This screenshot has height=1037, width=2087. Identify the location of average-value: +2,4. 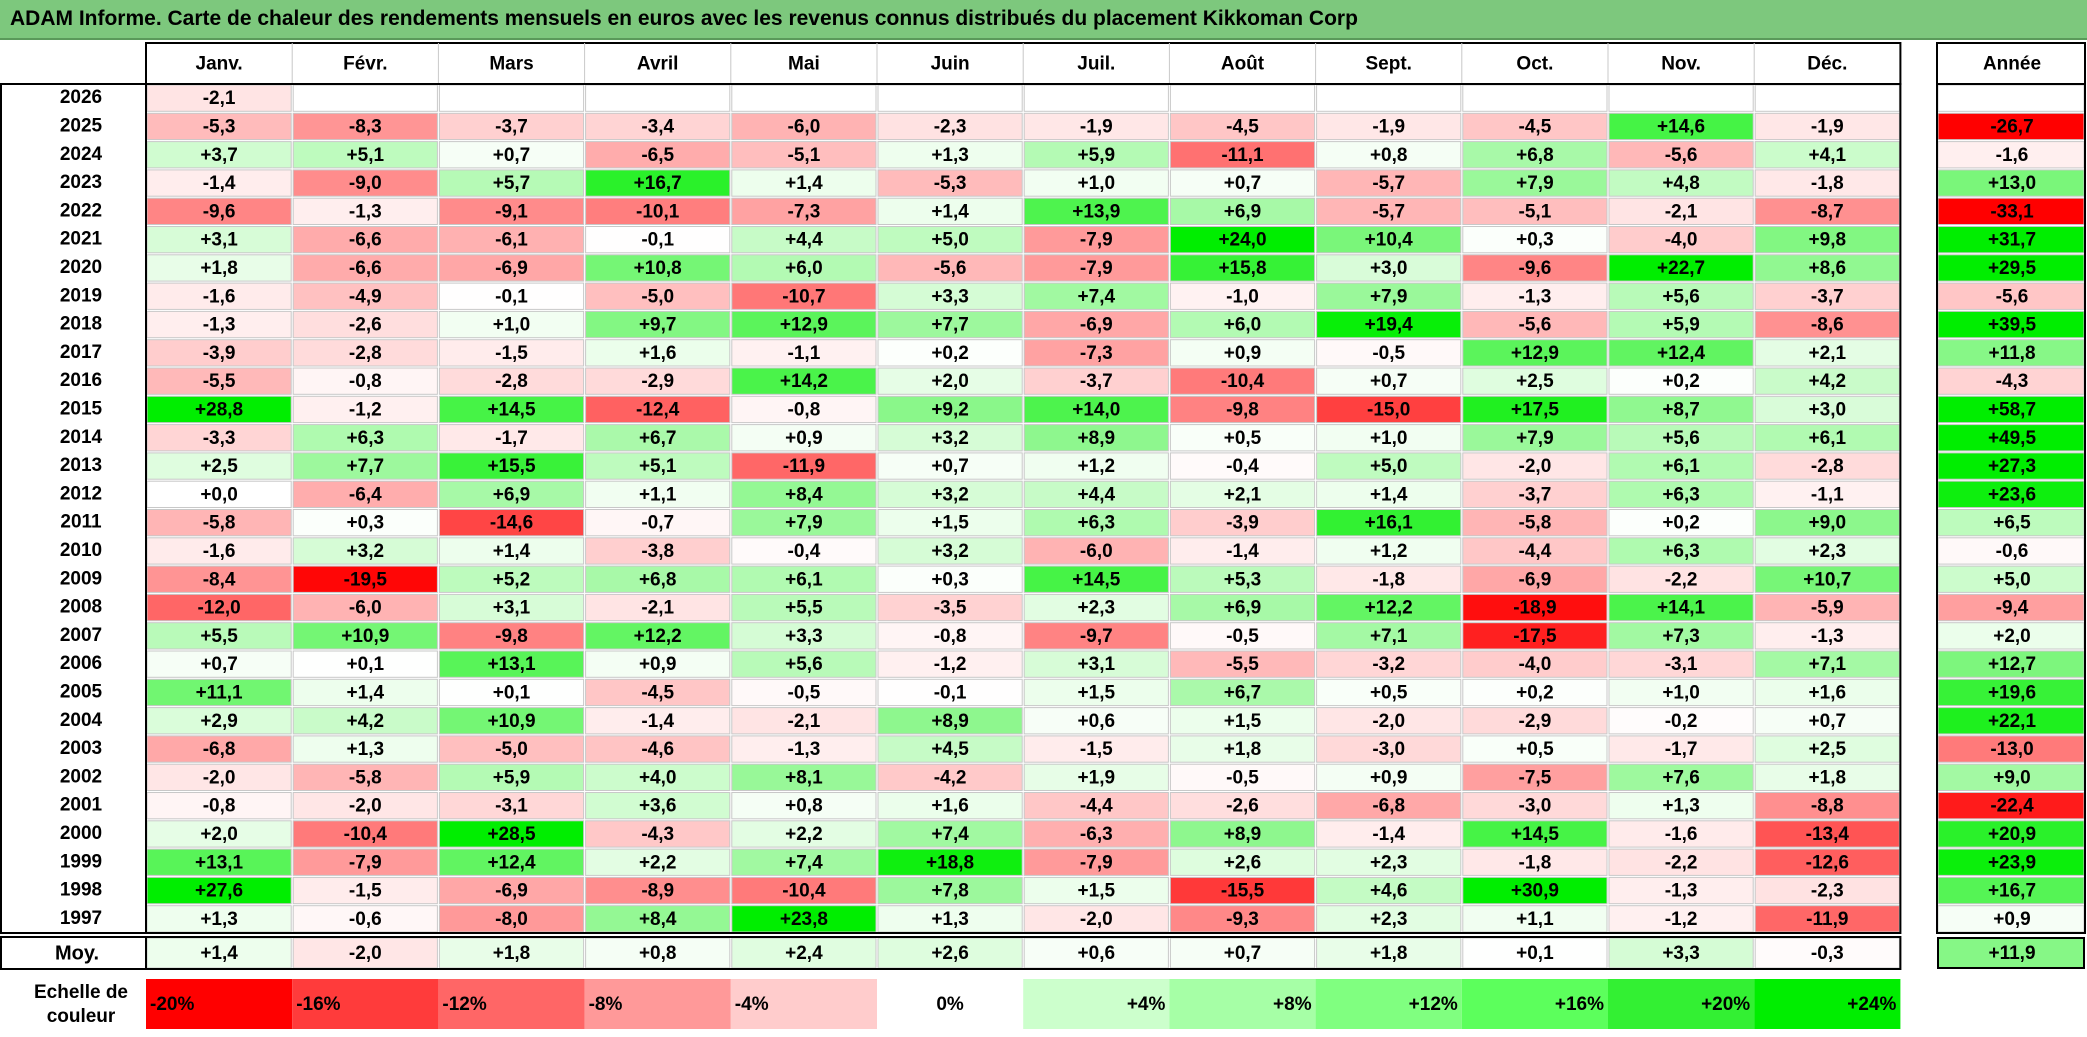
(804, 953).